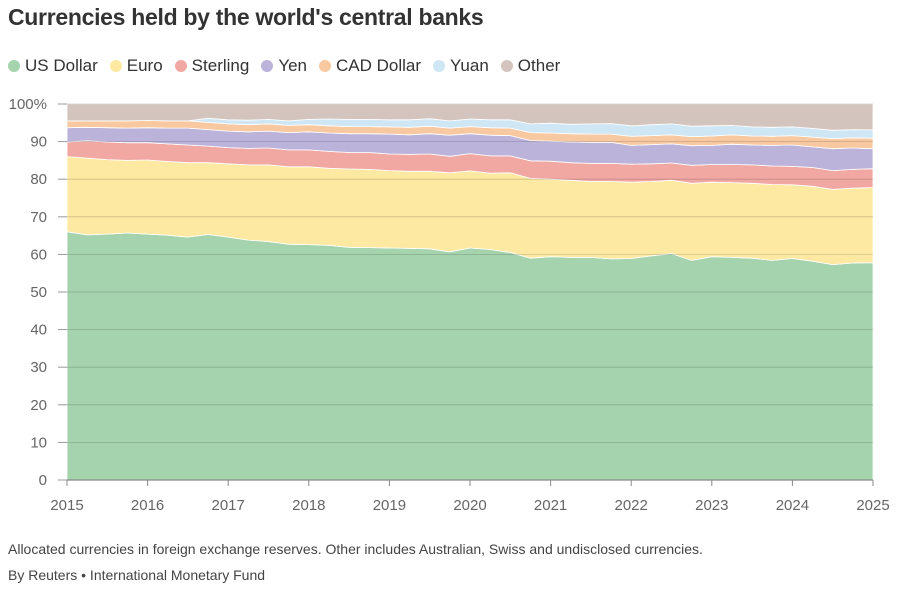 The image size is (905, 593). I want to click on x-tick-label: 2022, so click(631, 505).